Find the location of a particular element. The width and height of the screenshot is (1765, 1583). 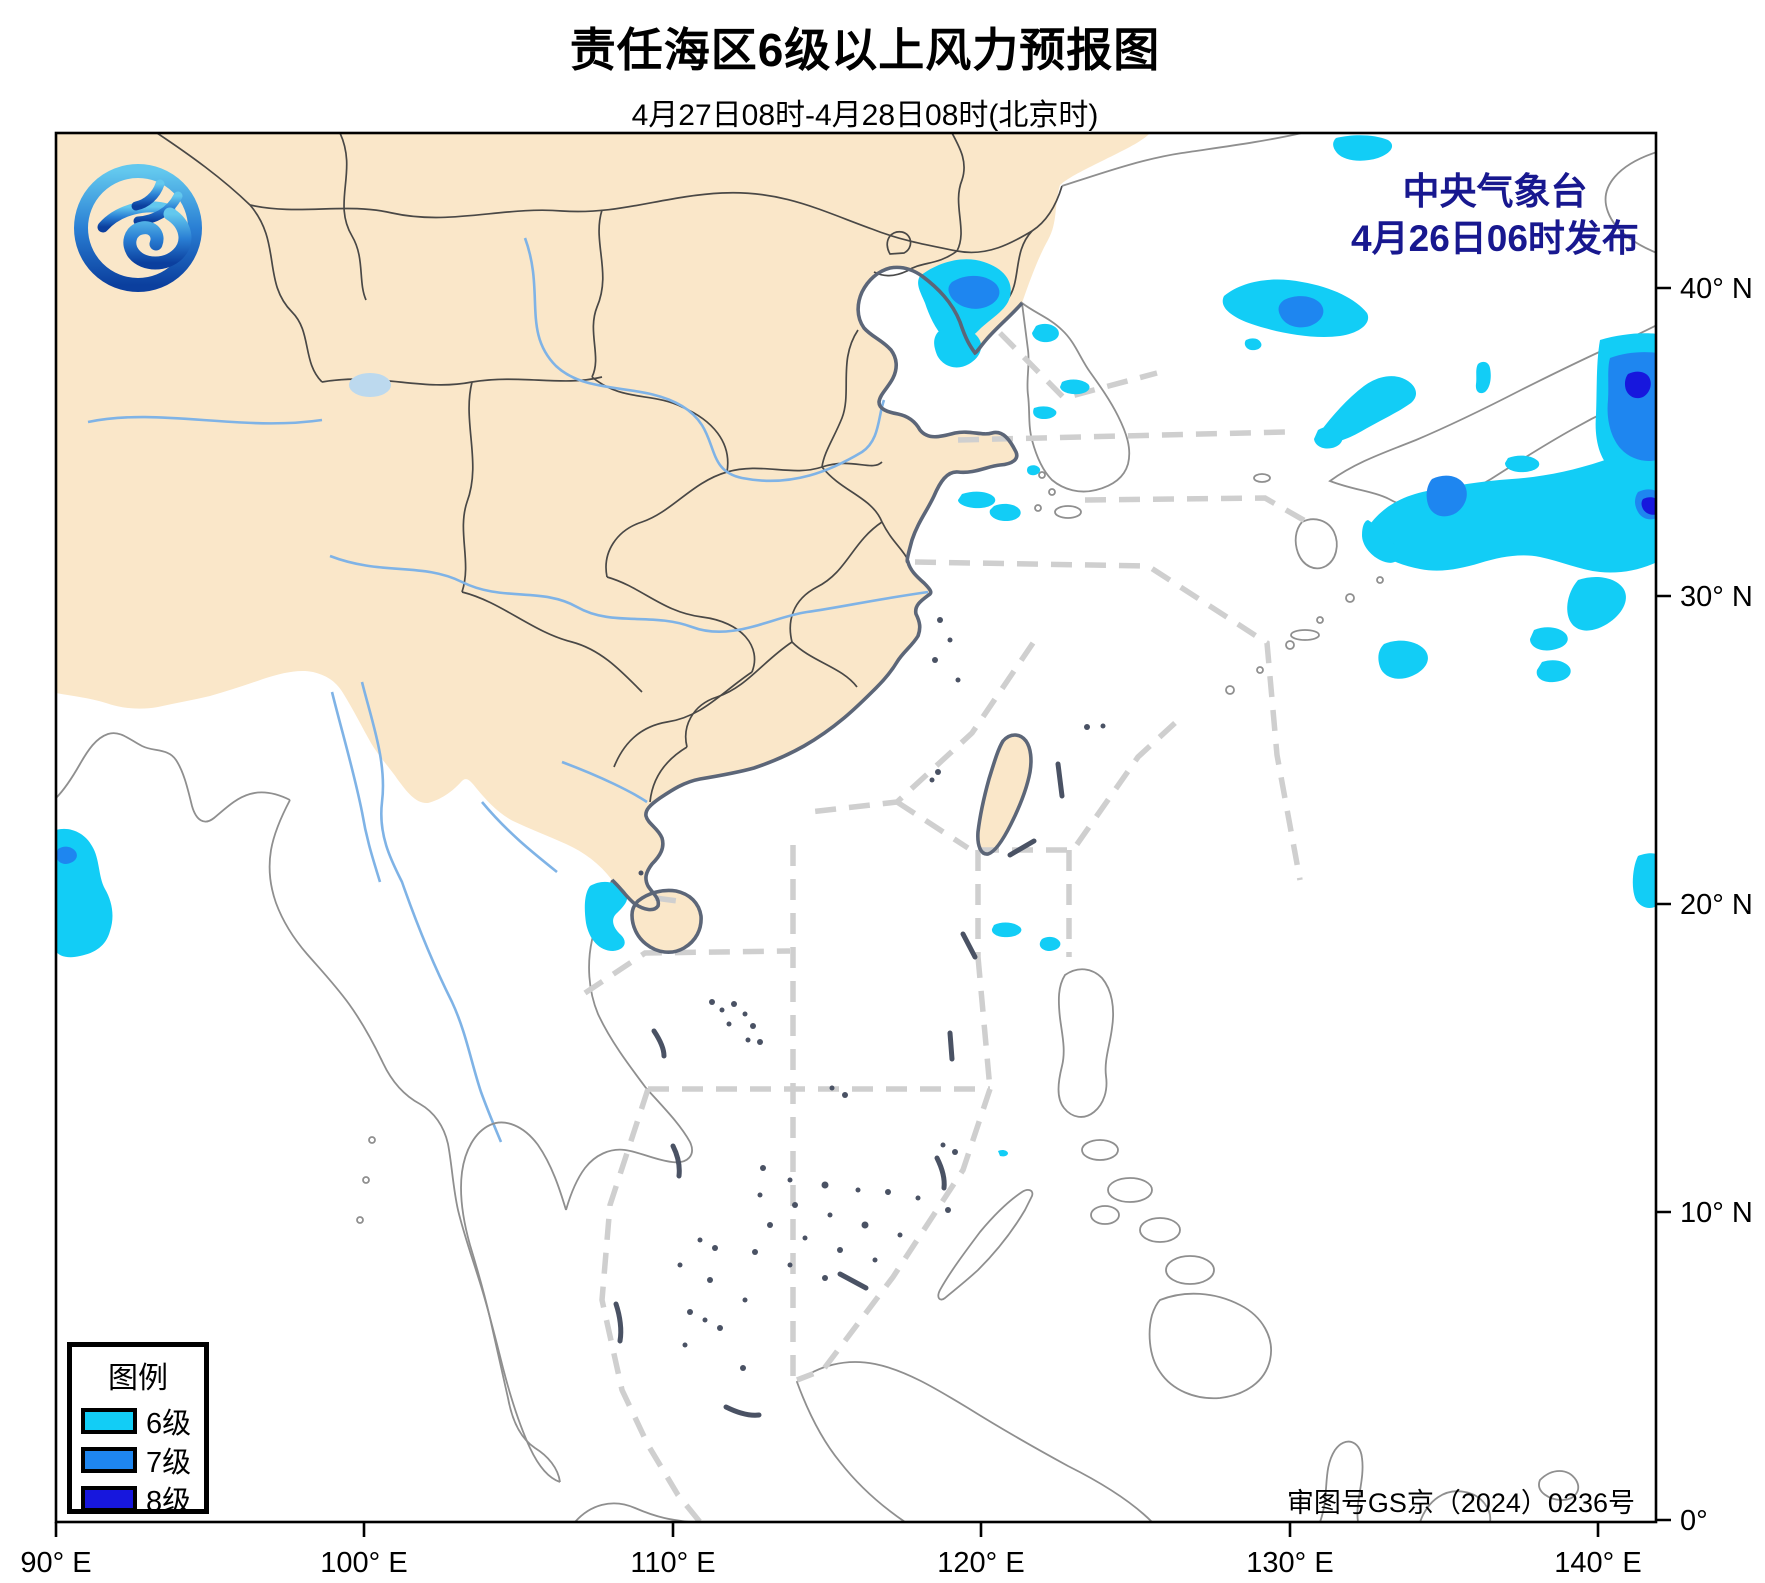

y-axis-labels: 40° N 30° N 20° N 10° N 0° is located at coordinates (1716, 905).